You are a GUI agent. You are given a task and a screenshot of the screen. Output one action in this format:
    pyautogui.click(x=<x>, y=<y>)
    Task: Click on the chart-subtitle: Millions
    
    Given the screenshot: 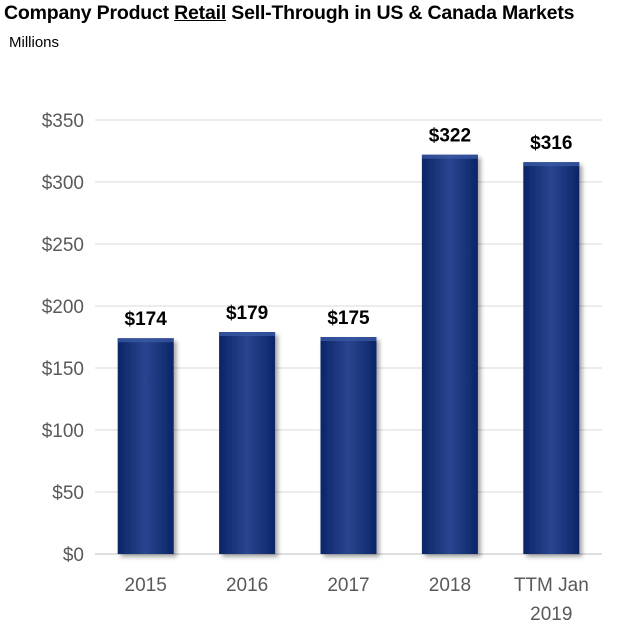 What is the action you would take?
    pyautogui.click(x=34, y=42)
    